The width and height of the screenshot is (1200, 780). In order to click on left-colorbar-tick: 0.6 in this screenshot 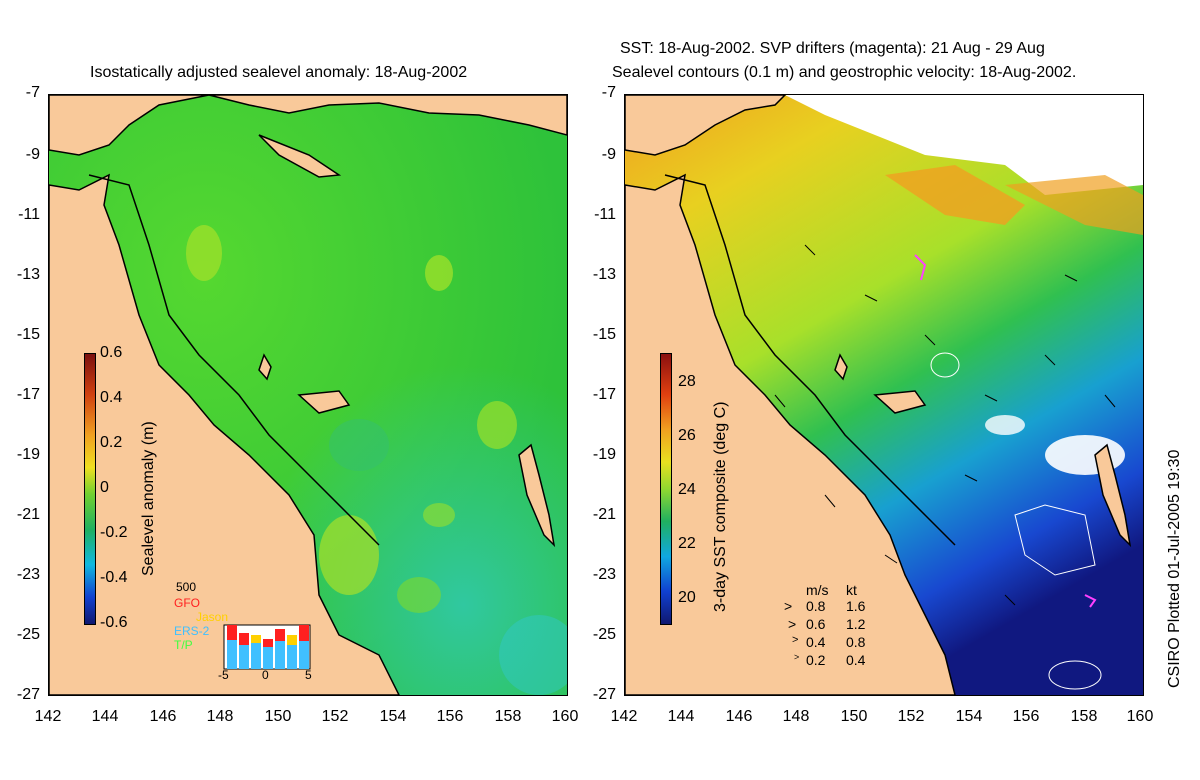, I will do `click(111, 352)`.